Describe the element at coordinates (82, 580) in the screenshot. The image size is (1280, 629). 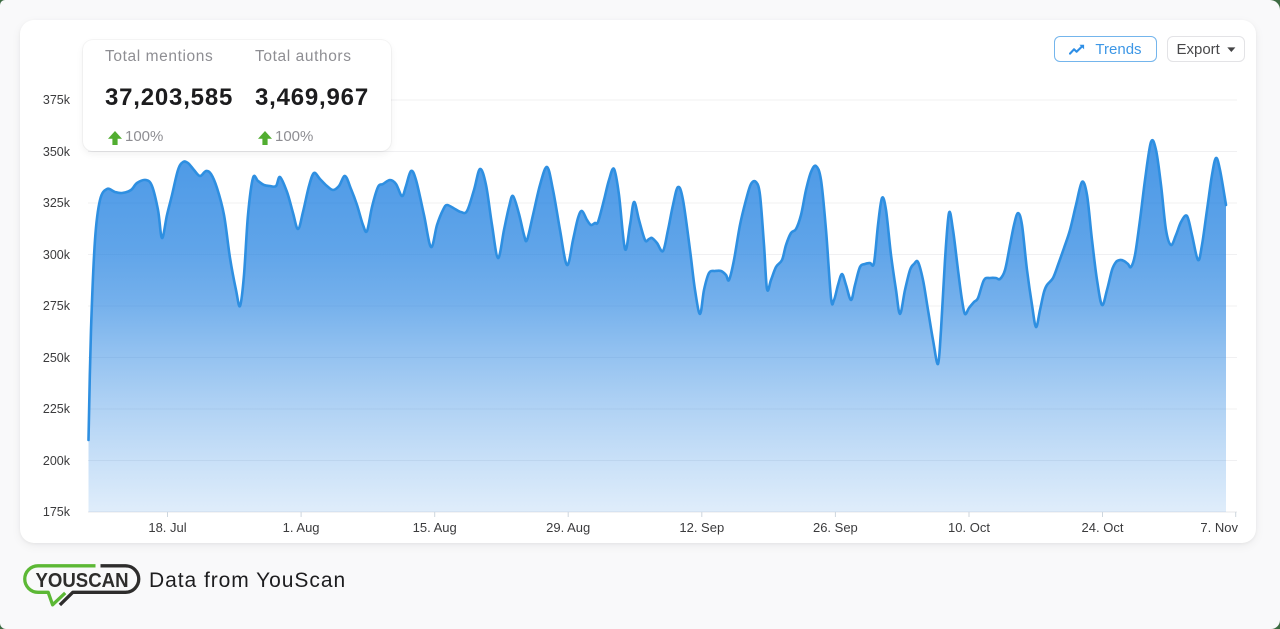
I see `svg-text: YOUSCAN` at that location.